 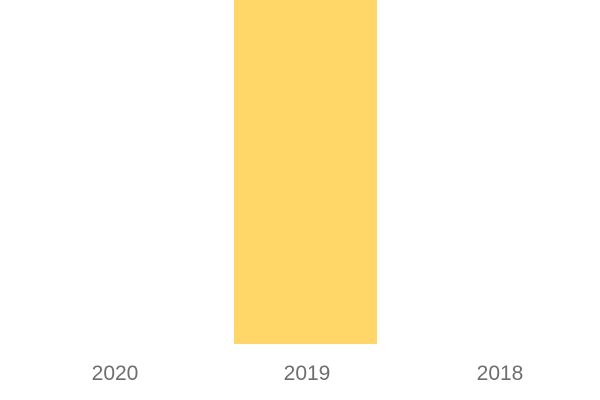 What do you see at coordinates (500, 373) in the screenshot?
I see `x-tick-2018: 2018` at bounding box center [500, 373].